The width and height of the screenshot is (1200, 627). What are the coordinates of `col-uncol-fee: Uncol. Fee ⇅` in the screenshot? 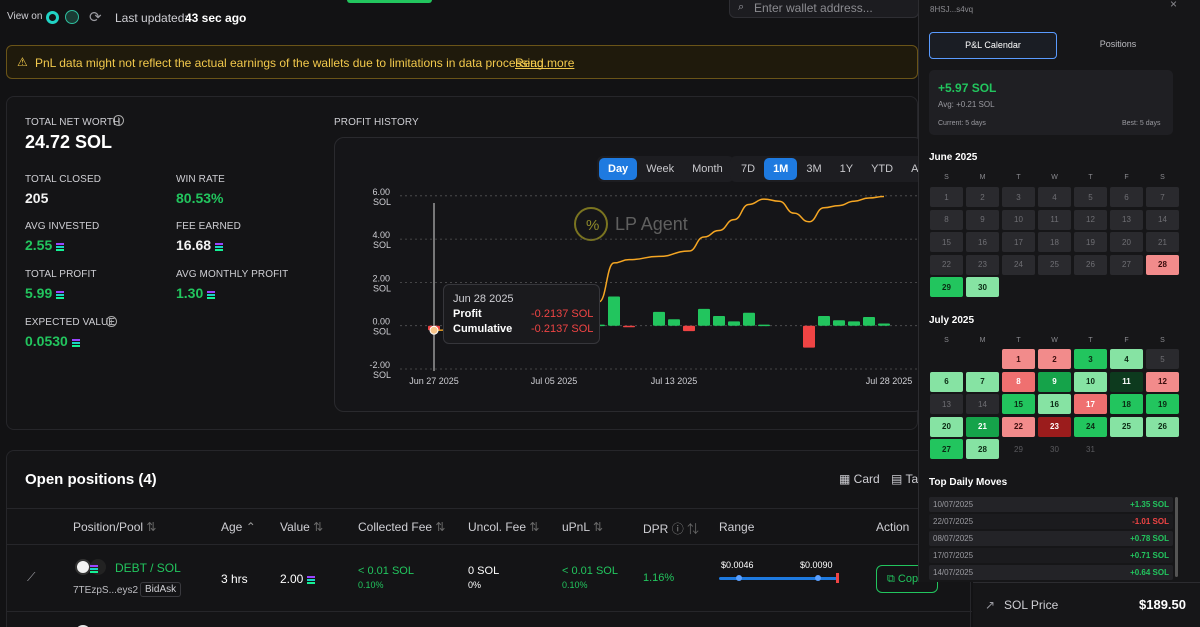 It's located at (503, 527).